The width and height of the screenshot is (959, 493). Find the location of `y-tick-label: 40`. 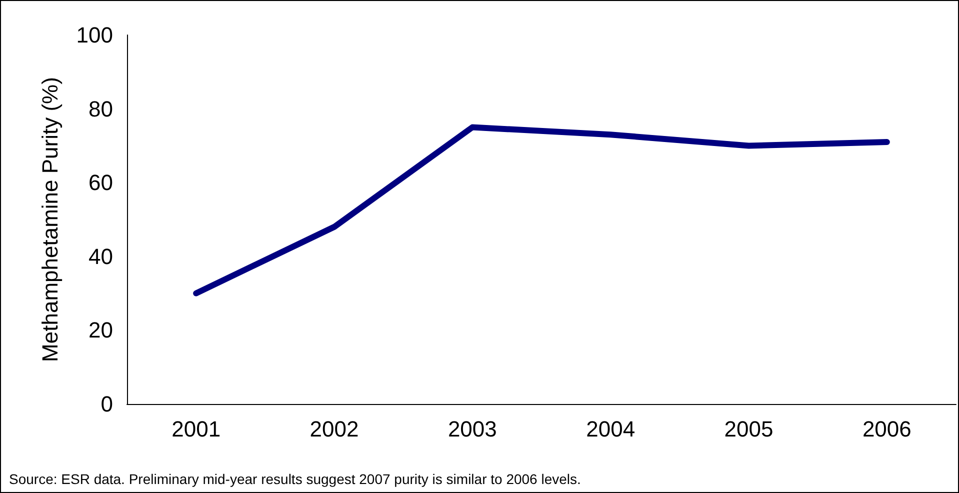

y-tick-label: 40 is located at coordinates (100, 256).